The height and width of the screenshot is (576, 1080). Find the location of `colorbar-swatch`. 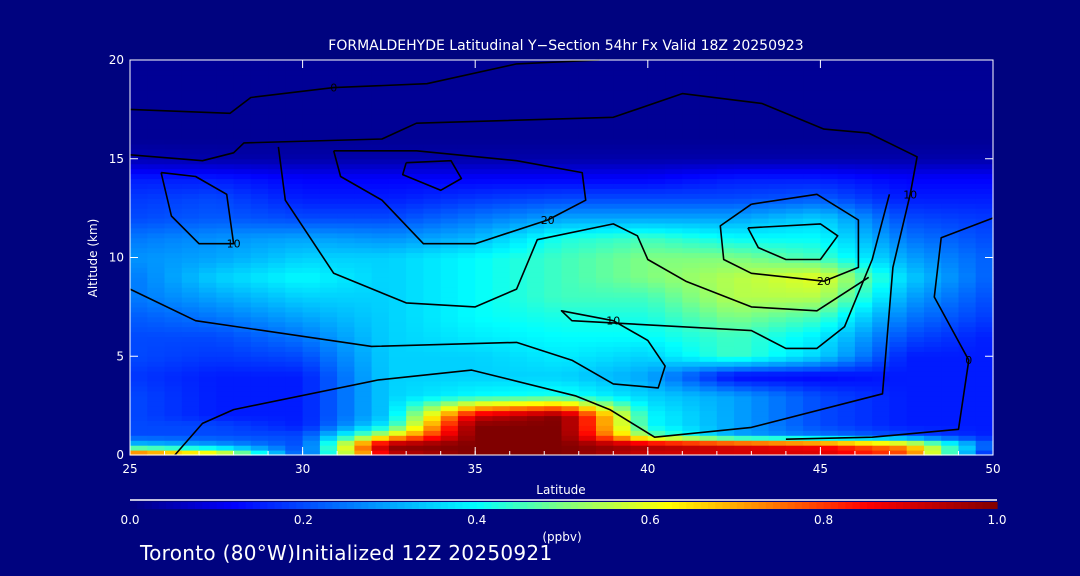

colorbar-swatch is located at coordinates (184, 505).